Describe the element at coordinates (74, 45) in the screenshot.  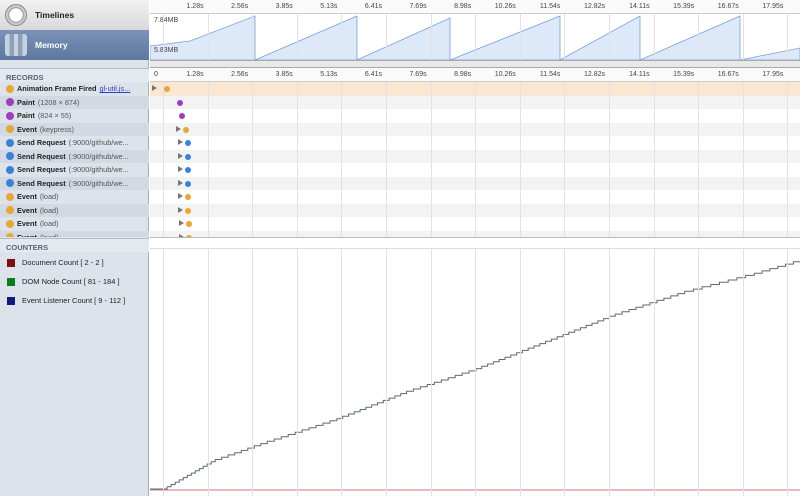
I see `memory-item: Memory` at that location.